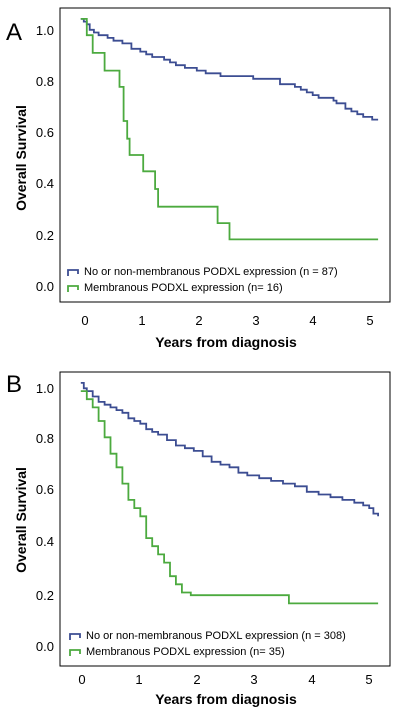 This screenshot has height=713, width=400. What do you see at coordinates (45, 158) in the screenshot?
I see `y-axis-a: 1.0 0.8 0.6 0.4 0.2 0.0` at bounding box center [45, 158].